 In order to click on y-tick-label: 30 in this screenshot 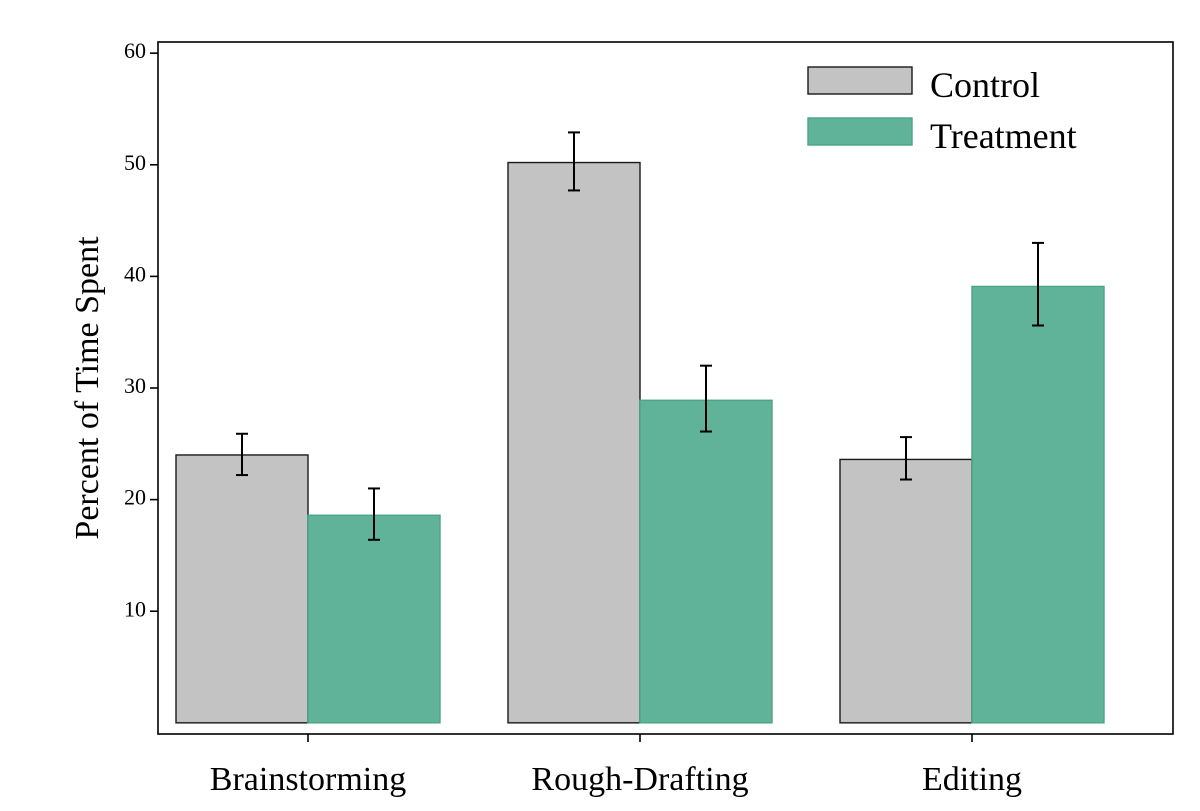, I will do `click(135, 385)`.